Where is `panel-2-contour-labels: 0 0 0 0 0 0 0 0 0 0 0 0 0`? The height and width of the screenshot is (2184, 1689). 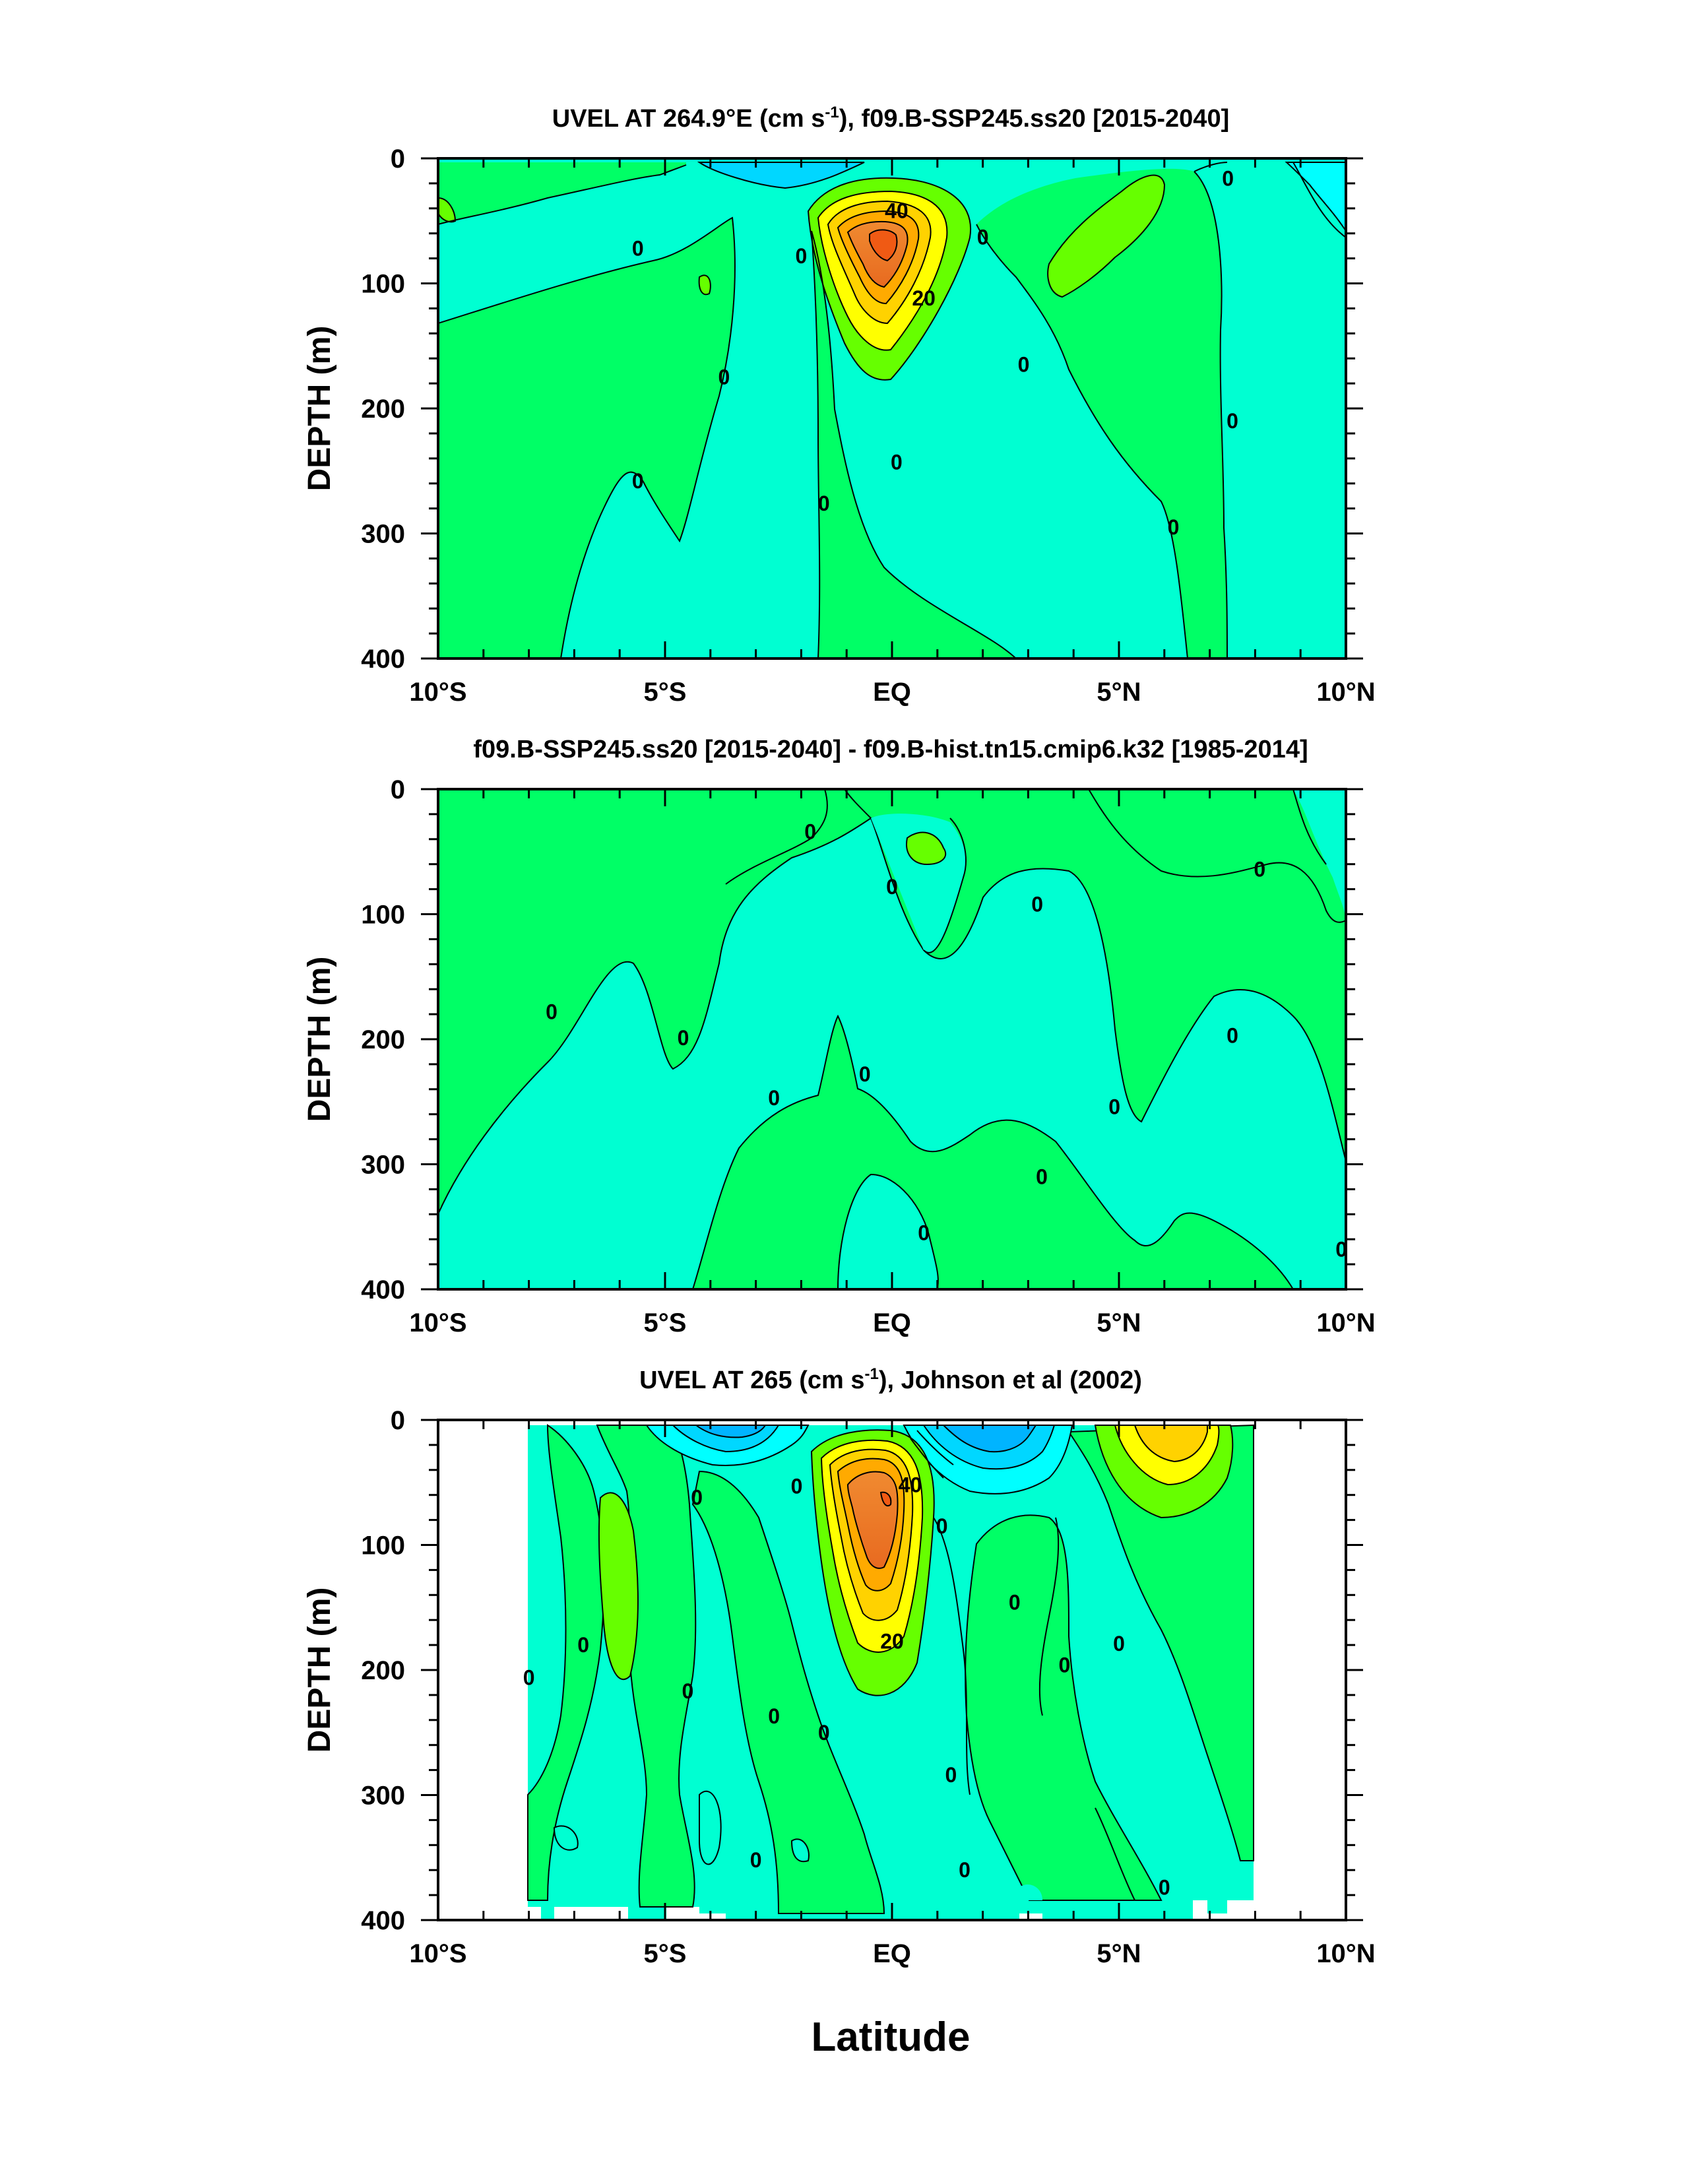 panel-2-contour-labels: 0 0 0 0 0 0 0 0 0 0 0 0 0 is located at coordinates (947, 1040).